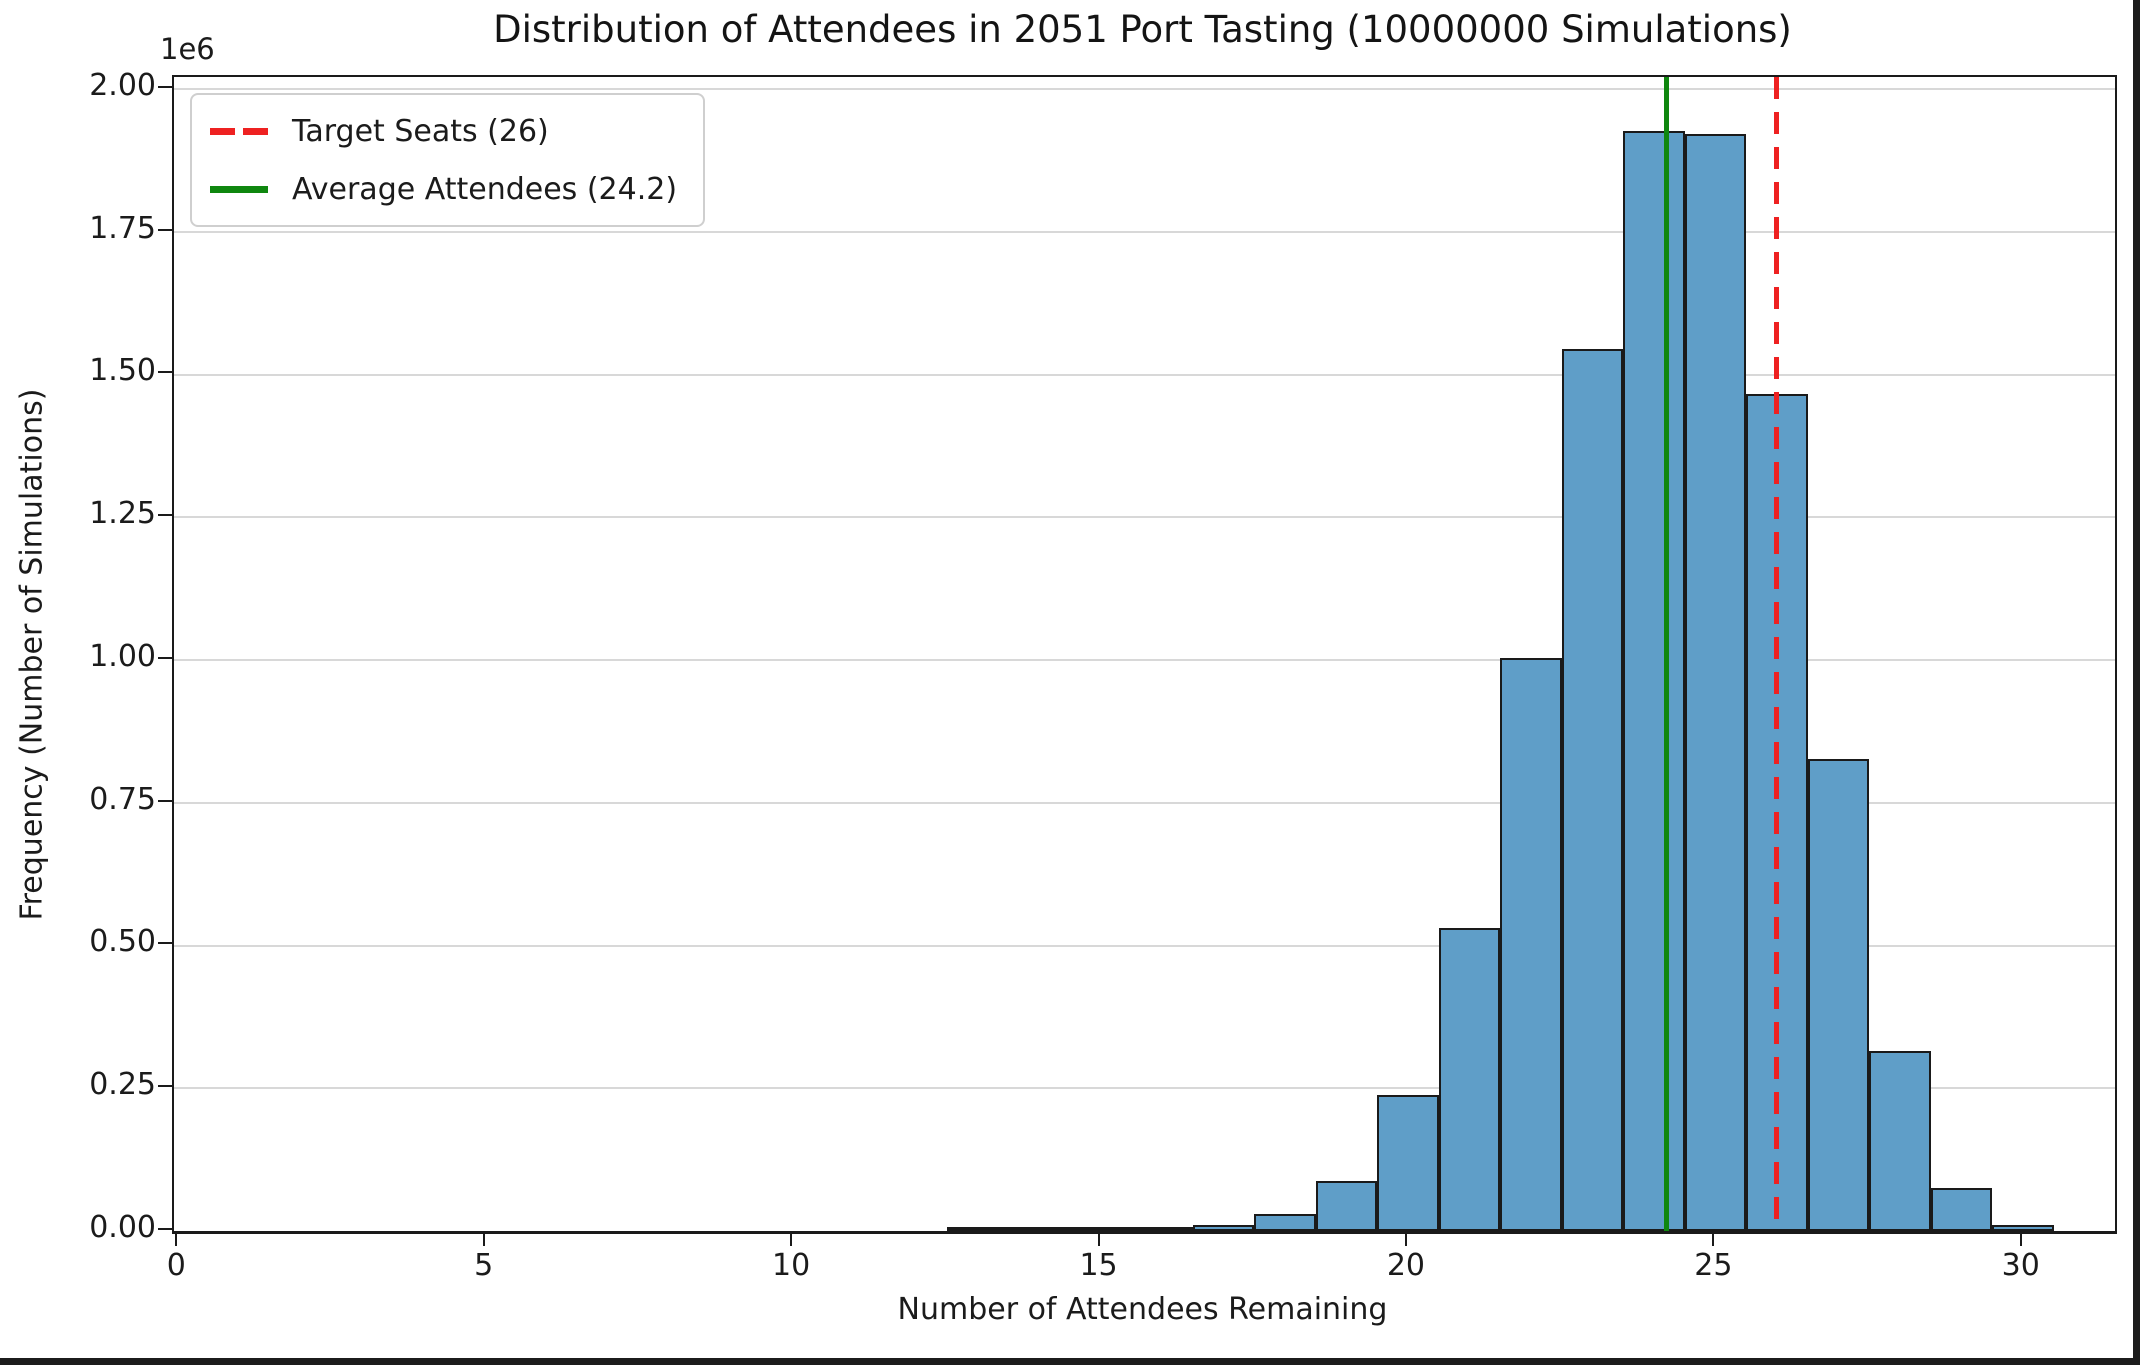 This screenshot has width=2140, height=1365. What do you see at coordinates (1666, 654) in the screenshot?
I see `average-attendees-line` at bounding box center [1666, 654].